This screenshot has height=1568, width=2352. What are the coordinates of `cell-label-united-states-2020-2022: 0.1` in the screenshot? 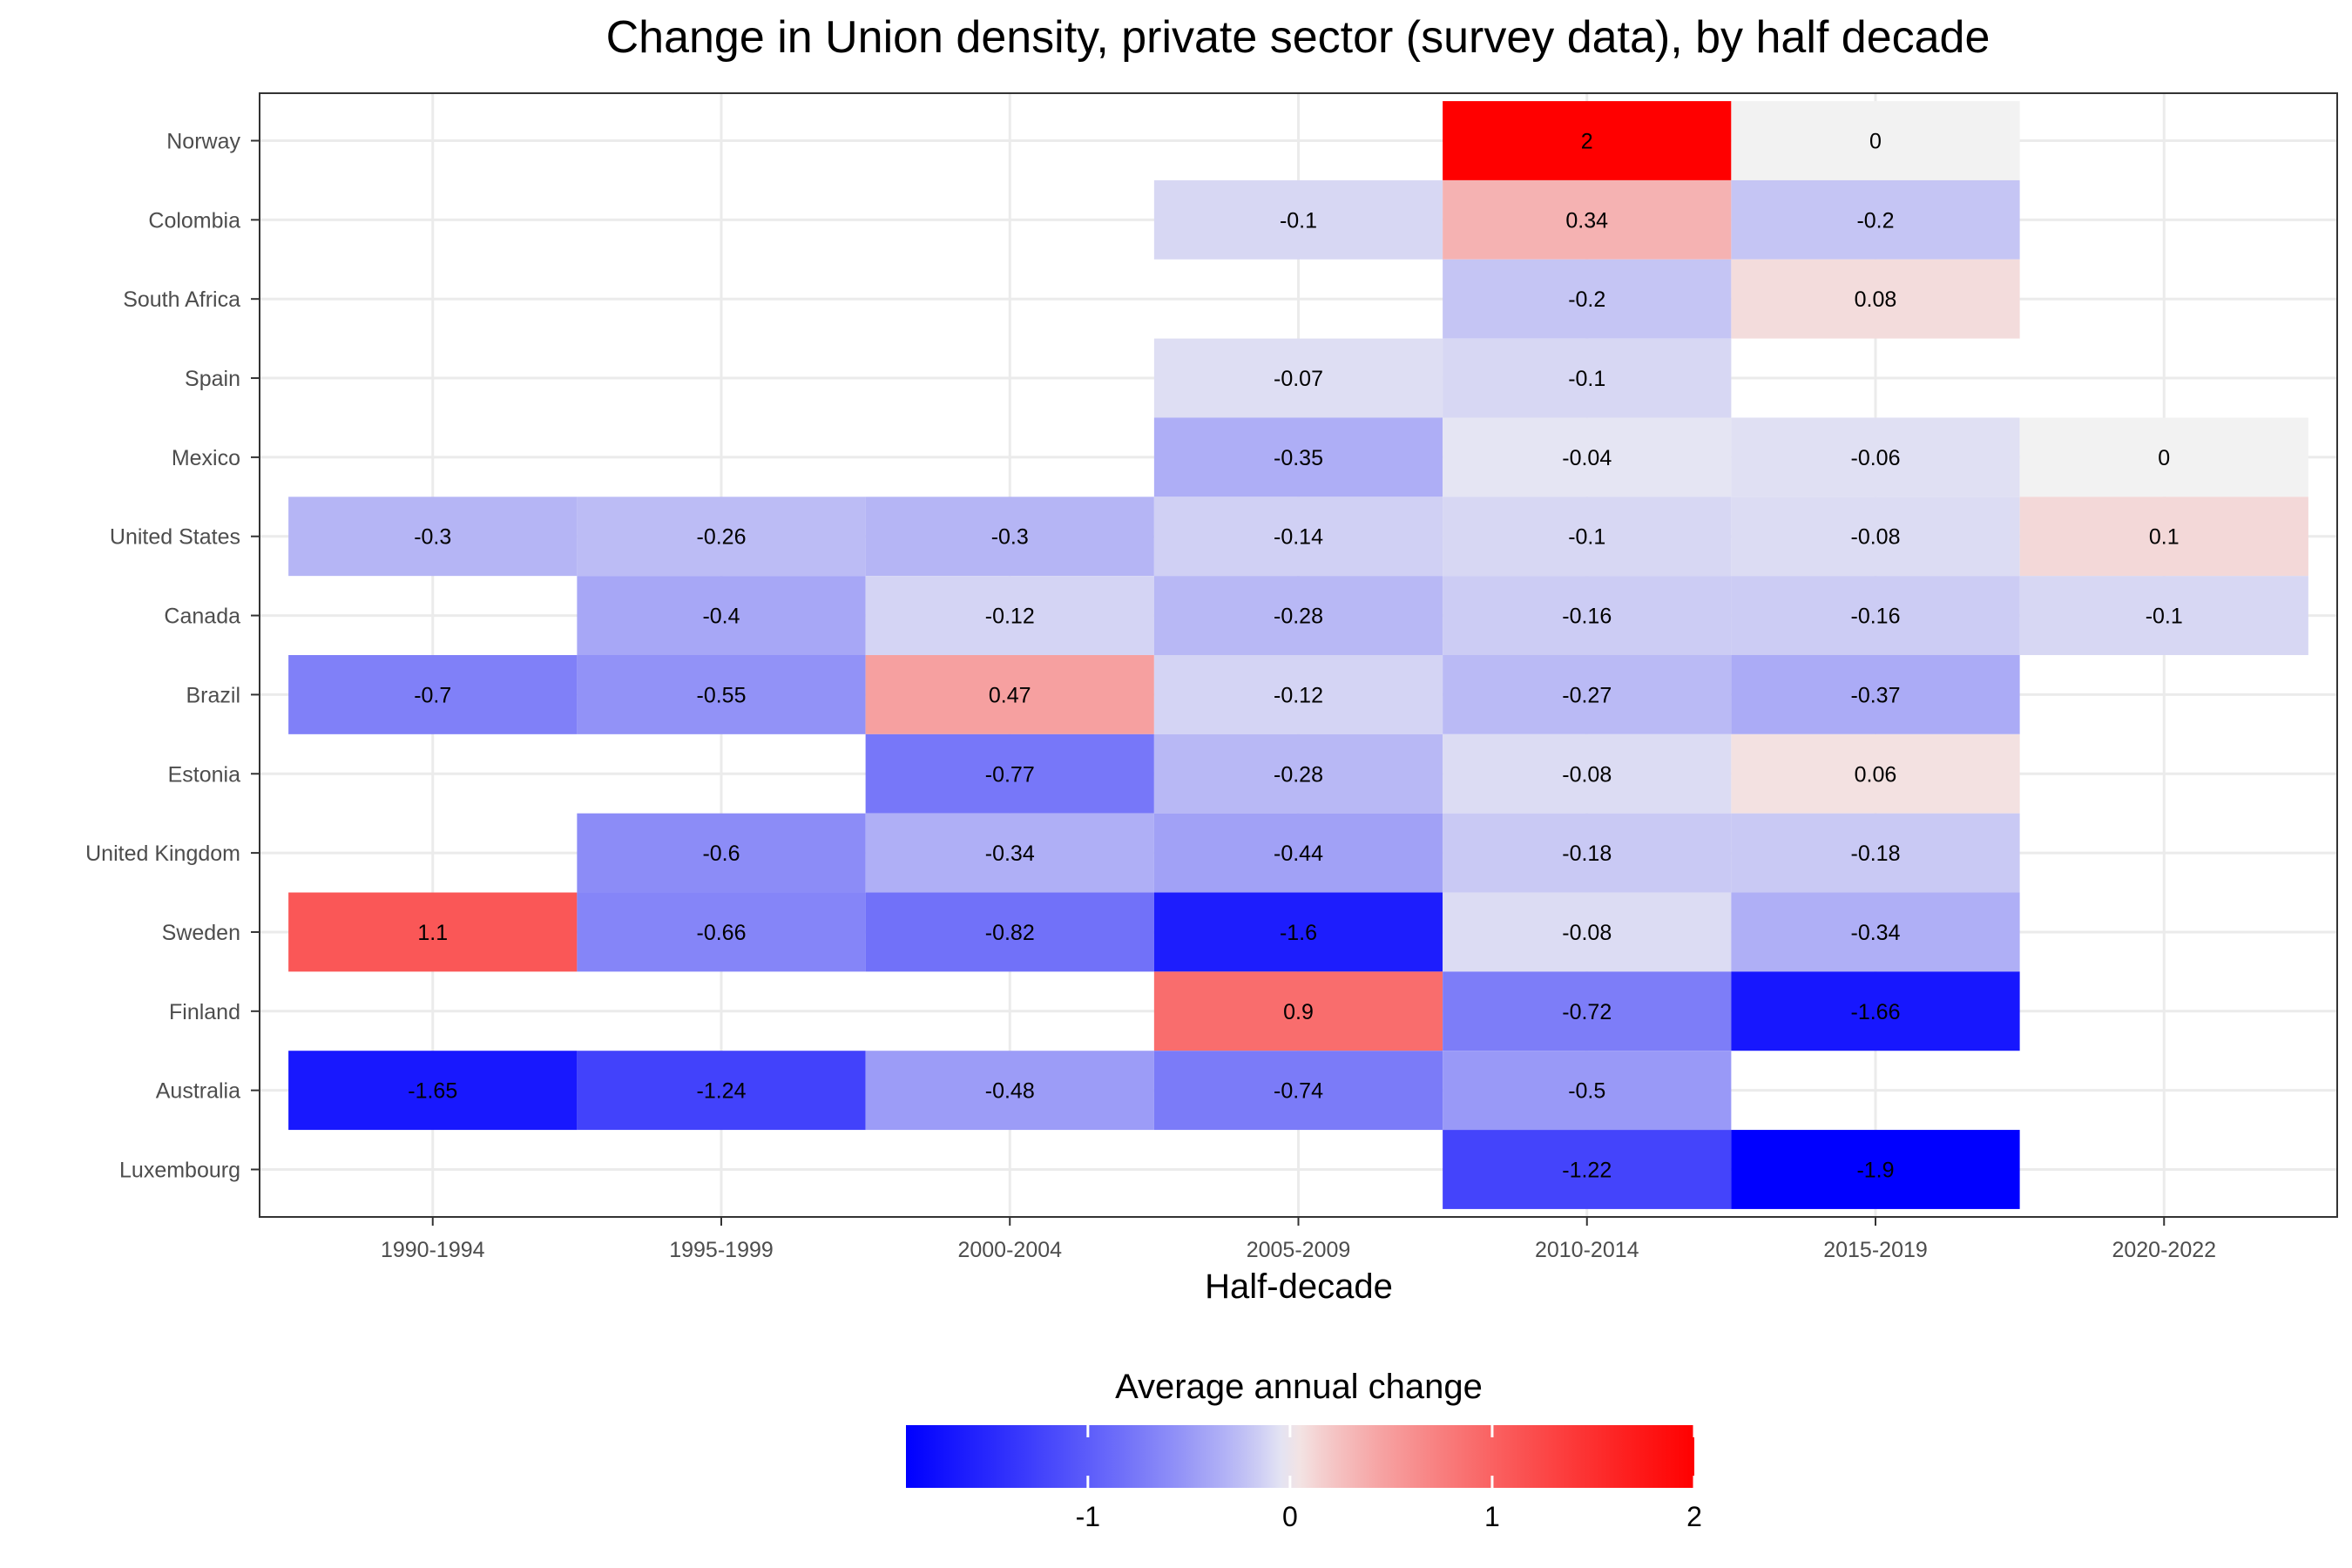 It's located at (2164, 537).